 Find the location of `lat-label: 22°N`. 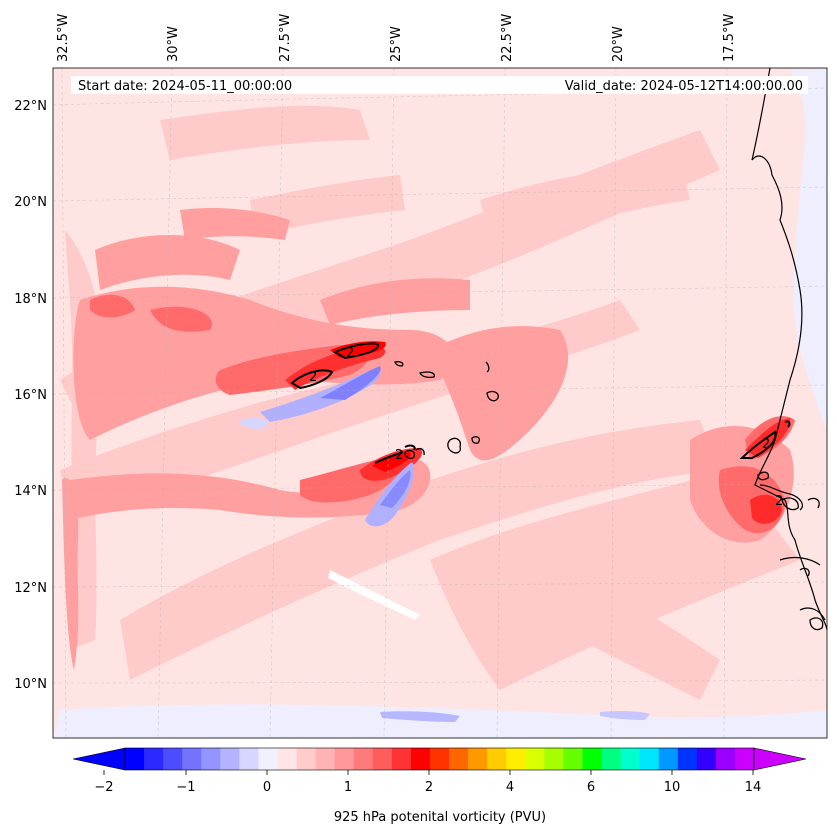

lat-label: 22°N is located at coordinates (30, 106).